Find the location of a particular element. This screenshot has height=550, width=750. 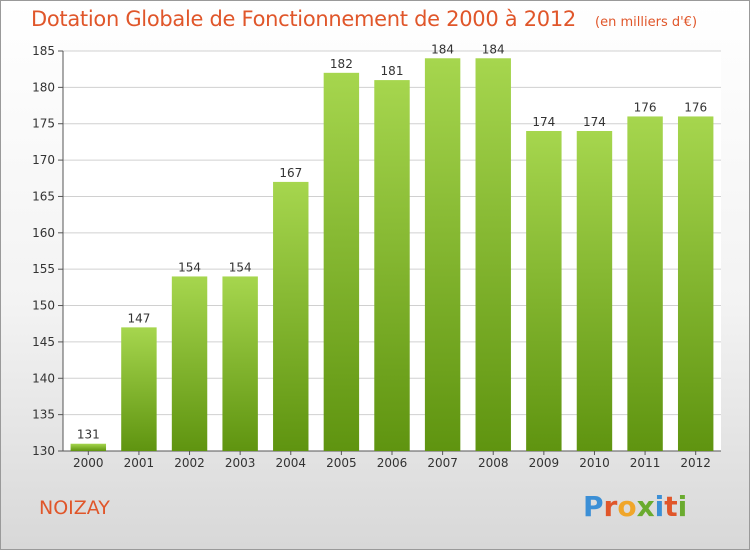

brand-letter: P is located at coordinates (593, 506).